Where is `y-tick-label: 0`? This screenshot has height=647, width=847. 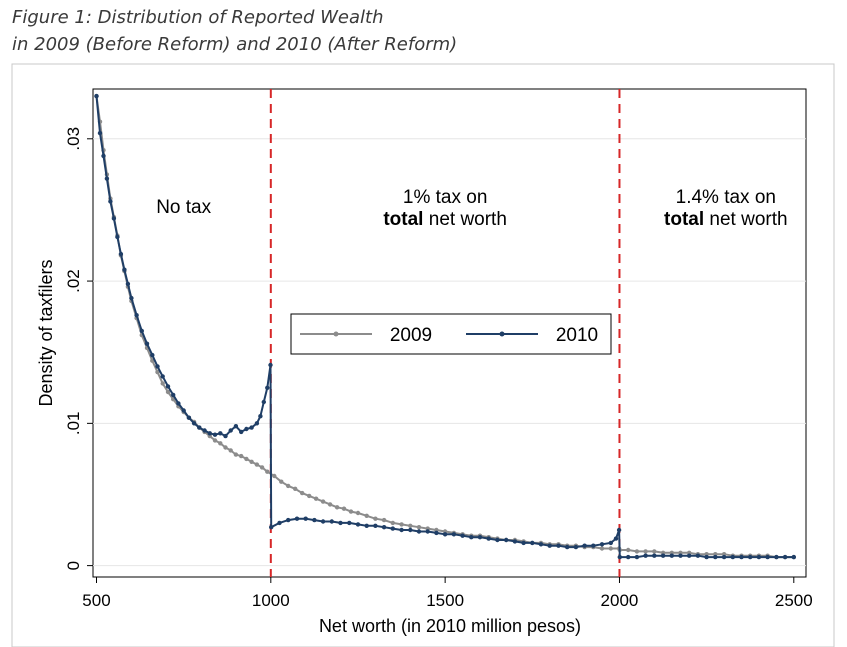 y-tick-label: 0 is located at coordinates (73, 565).